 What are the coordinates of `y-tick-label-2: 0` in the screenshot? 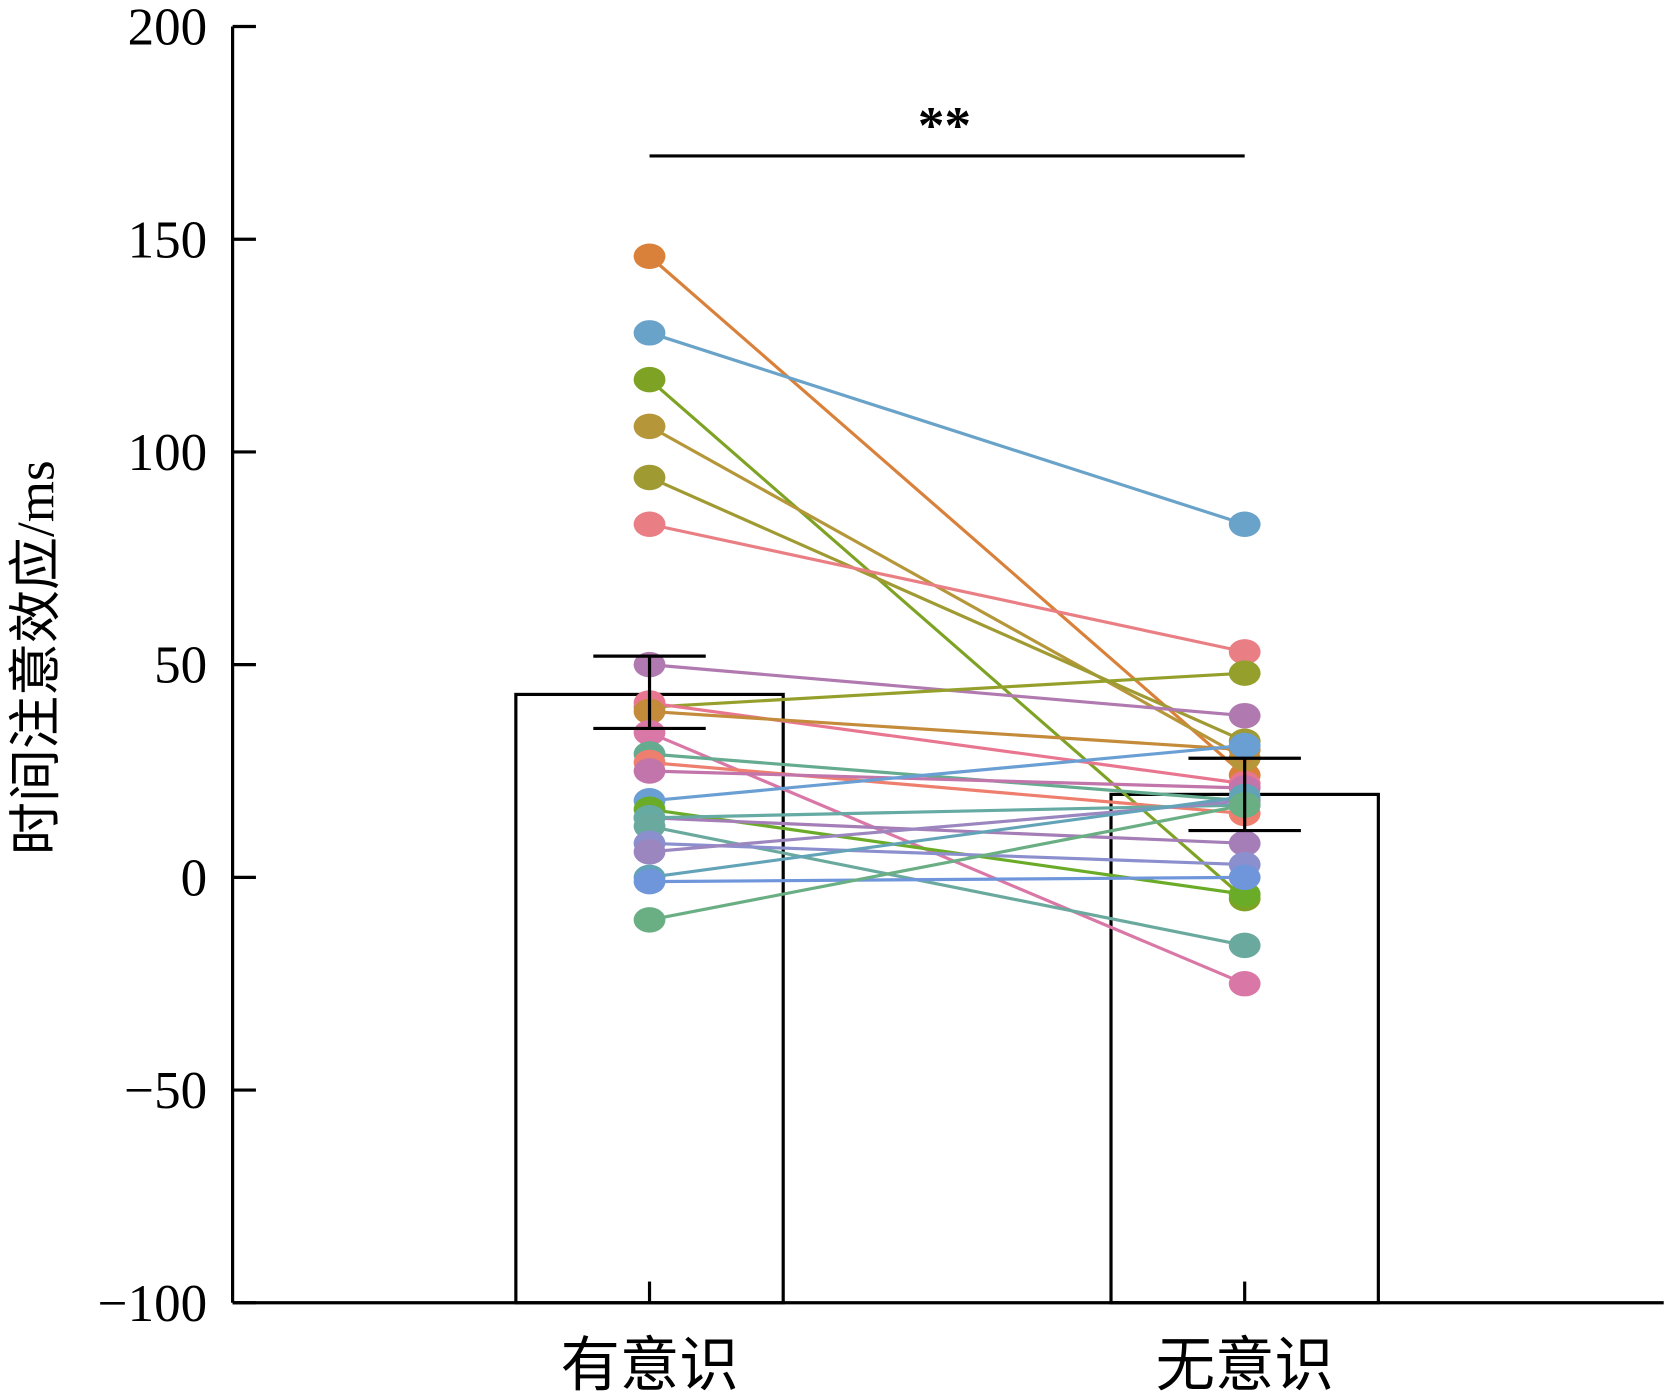 It's located at (194, 878).